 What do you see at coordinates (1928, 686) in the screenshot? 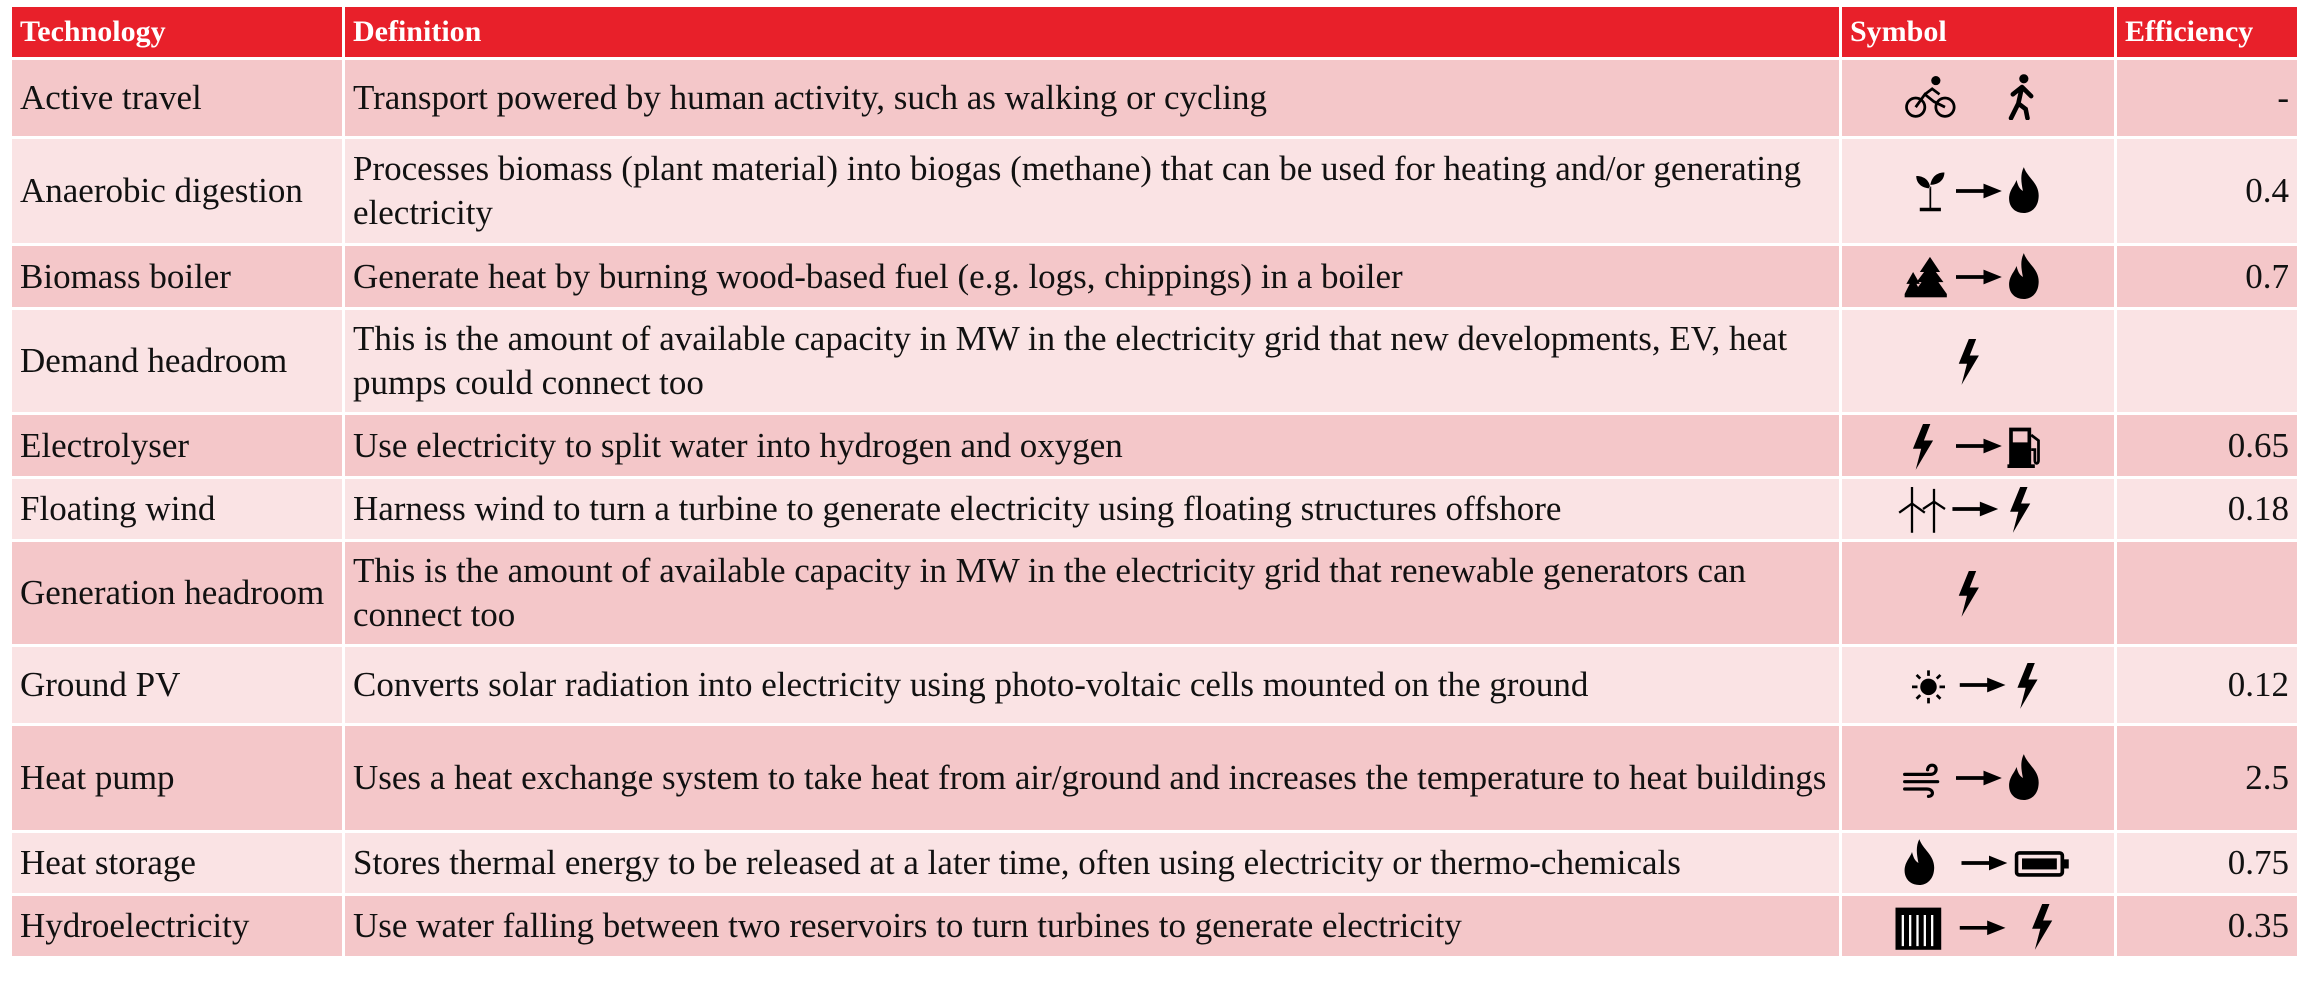
I see `sun-icon` at bounding box center [1928, 686].